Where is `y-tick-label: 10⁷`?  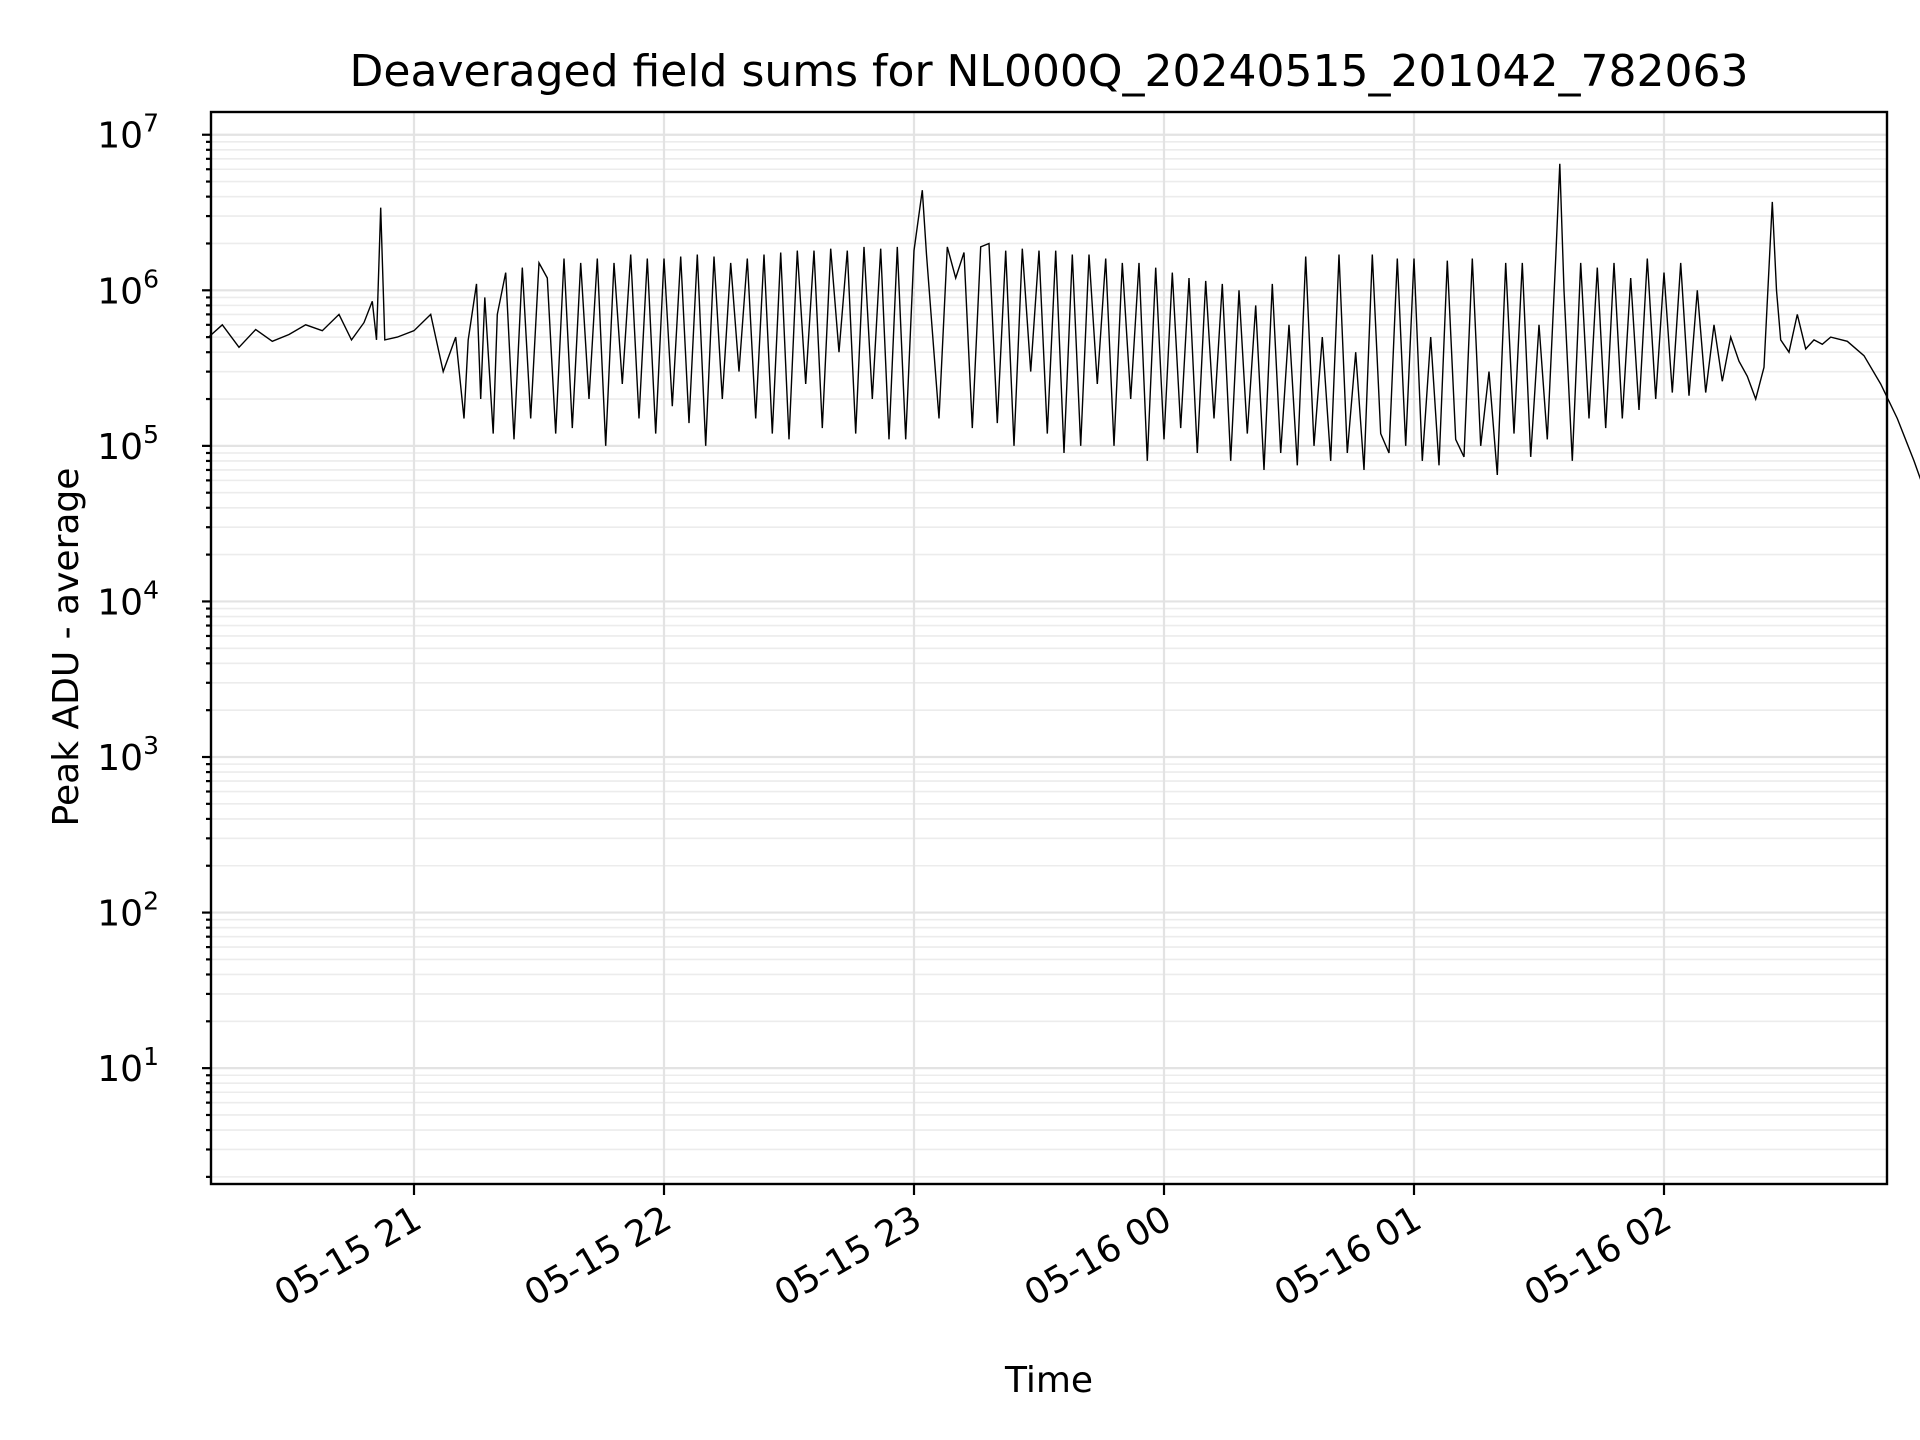 y-tick-label: 10⁷ is located at coordinates (128, 133).